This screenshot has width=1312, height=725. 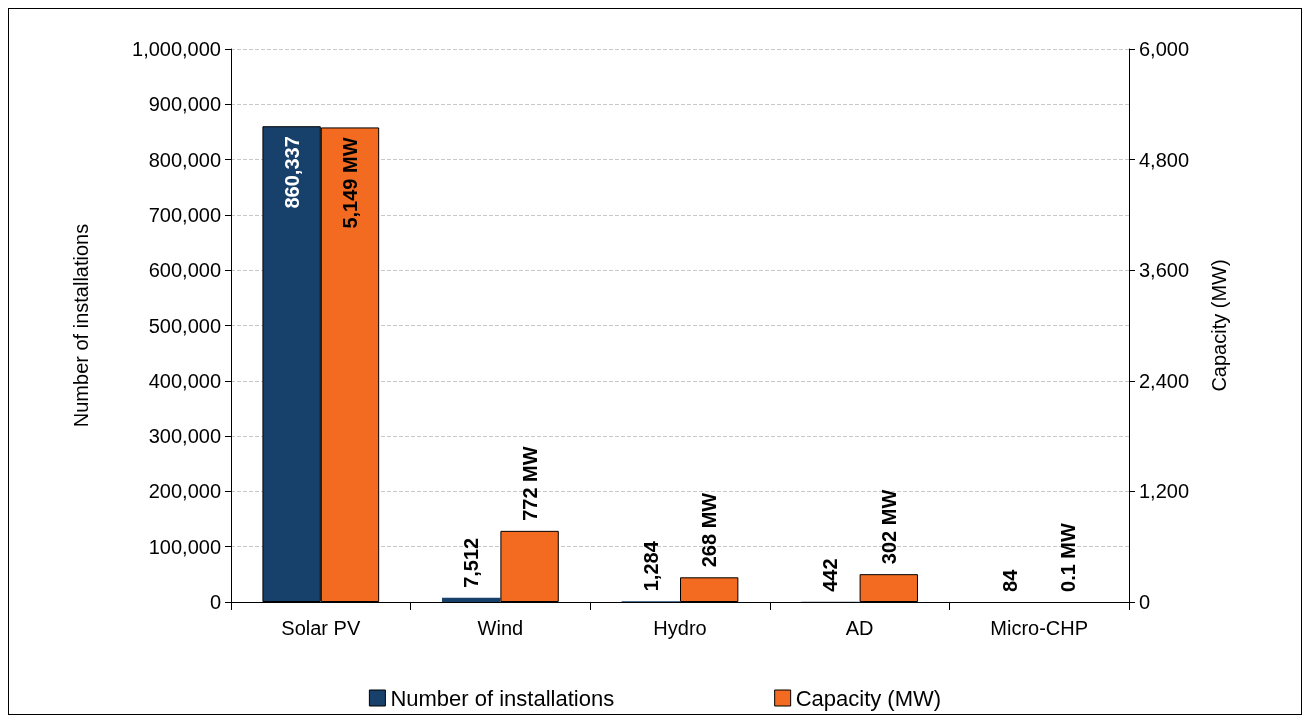 I want to click on data-label: 302 MW, so click(x=888, y=527).